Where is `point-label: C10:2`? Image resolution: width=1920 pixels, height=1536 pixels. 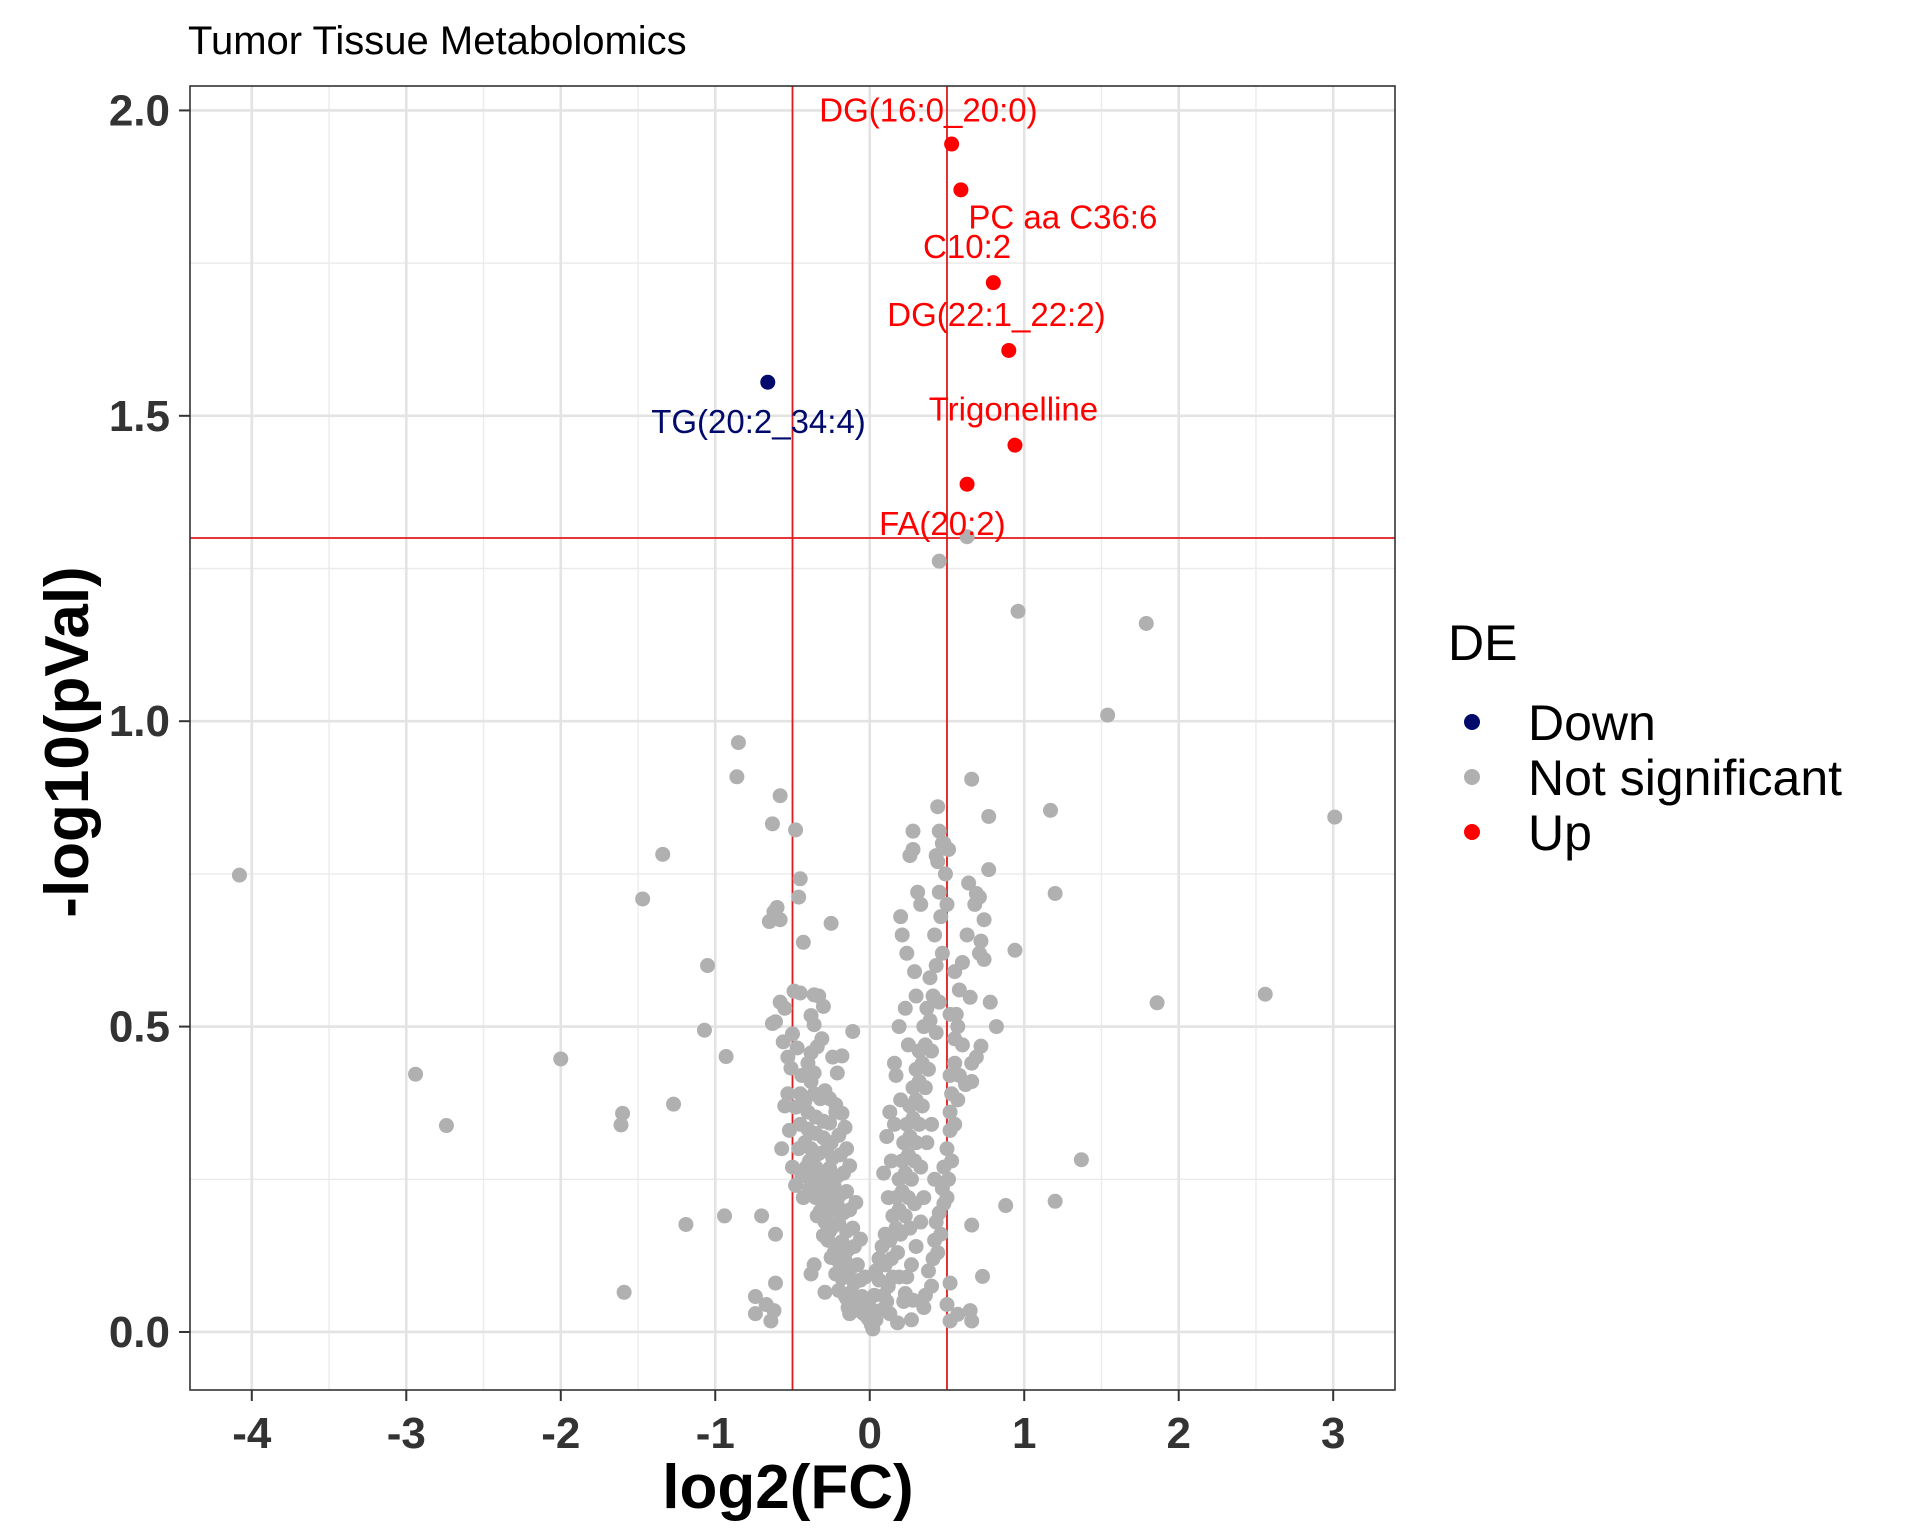
point-label: C10:2 is located at coordinates (967, 246).